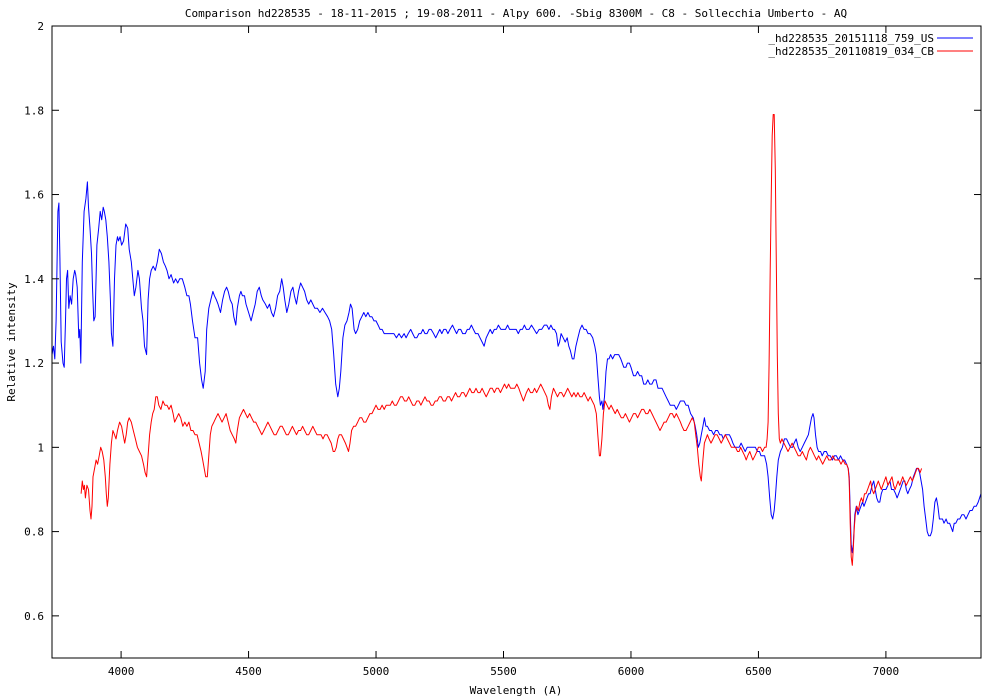 This screenshot has width=1000, height=700. What do you see at coordinates (34, 616) in the screenshot?
I see `y-tick-label: 0.6` at bounding box center [34, 616].